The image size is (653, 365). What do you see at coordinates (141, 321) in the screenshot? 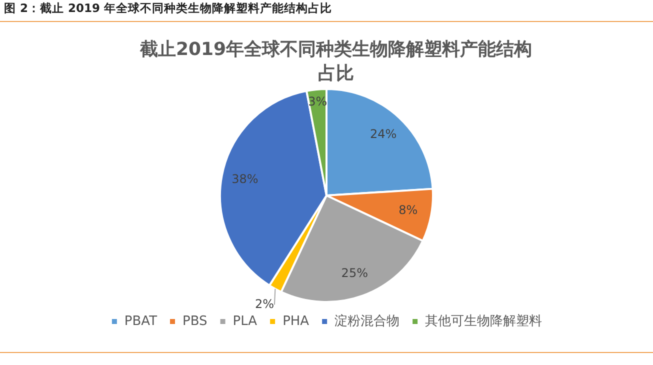
I see `legend-label: PBAT` at bounding box center [141, 321].